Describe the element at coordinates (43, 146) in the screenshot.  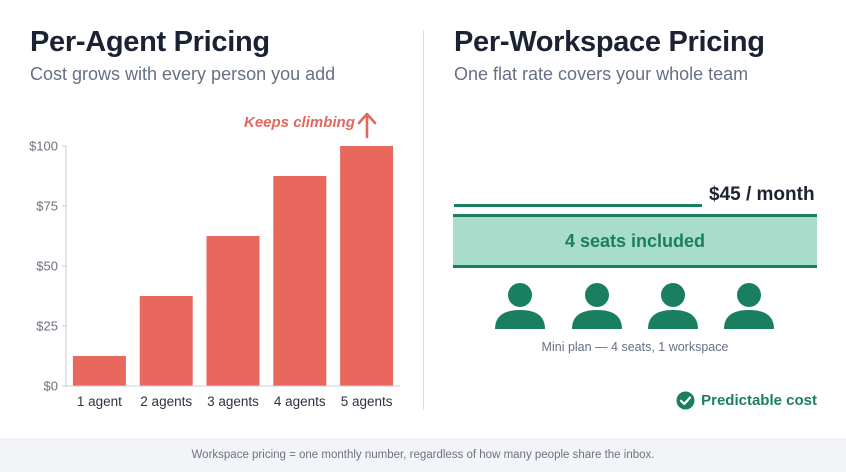
I see `y-tick-label: $100` at that location.